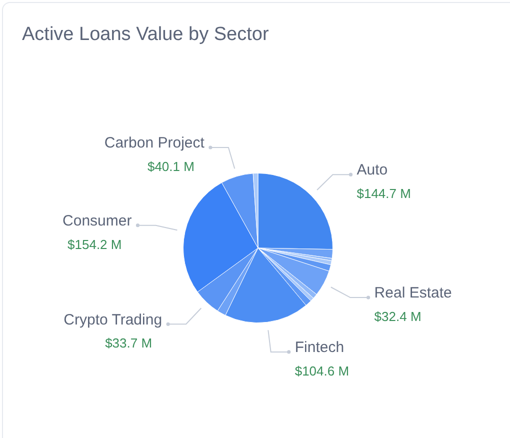 Image resolution: width=510 pixels, height=438 pixels. What do you see at coordinates (95, 244) in the screenshot?
I see `data-label: $154.2 M` at bounding box center [95, 244].